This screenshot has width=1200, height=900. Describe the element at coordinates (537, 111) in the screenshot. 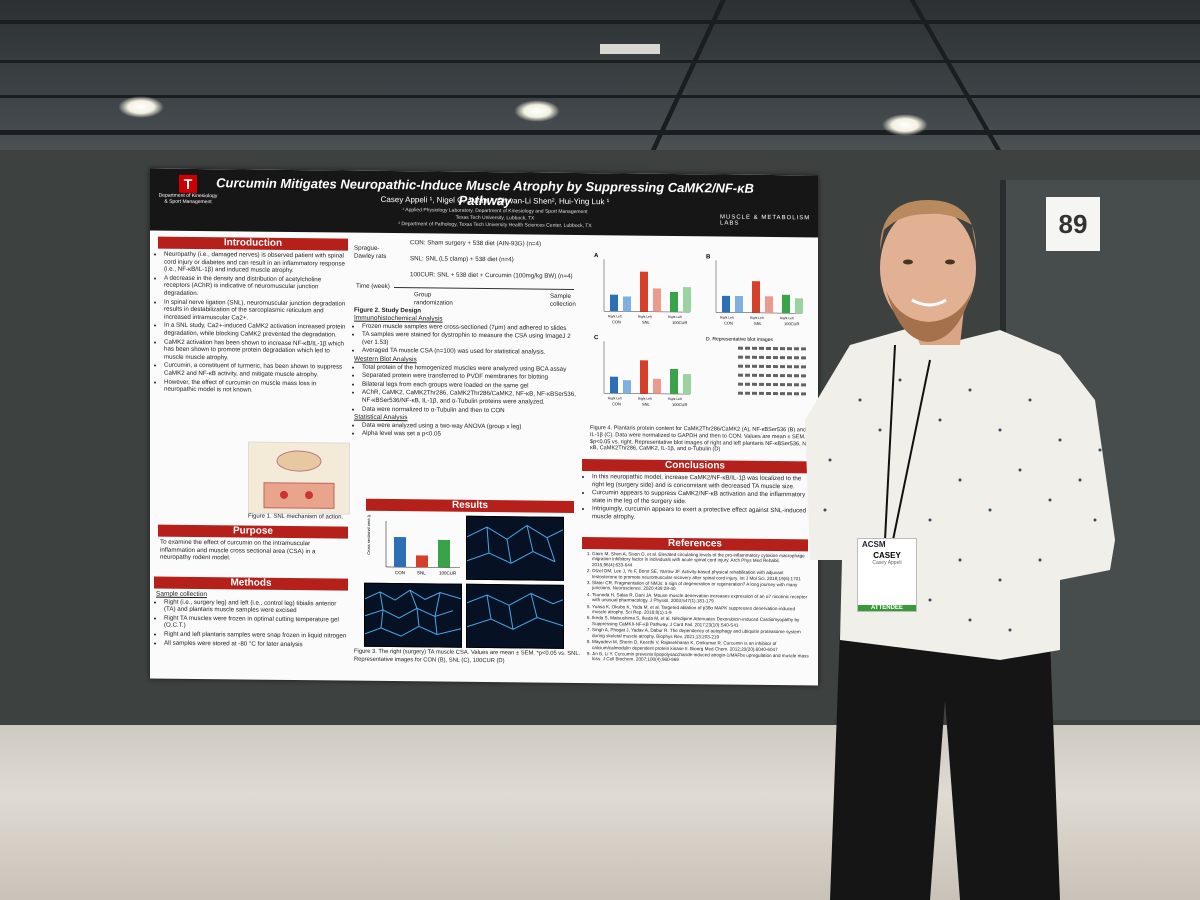

I see `ceiling-light` at that location.